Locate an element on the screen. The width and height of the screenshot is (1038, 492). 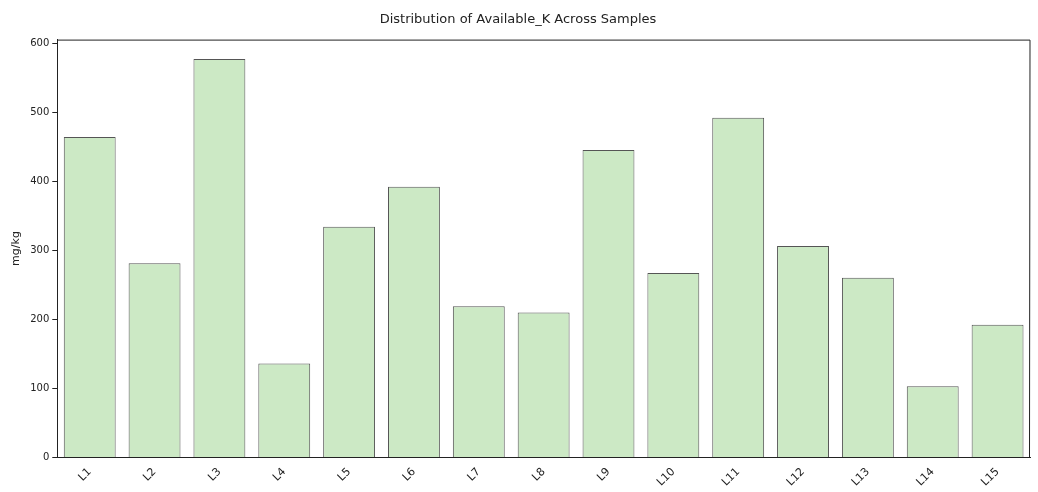
y-tick-label: 0 is located at coordinates (46, 457).